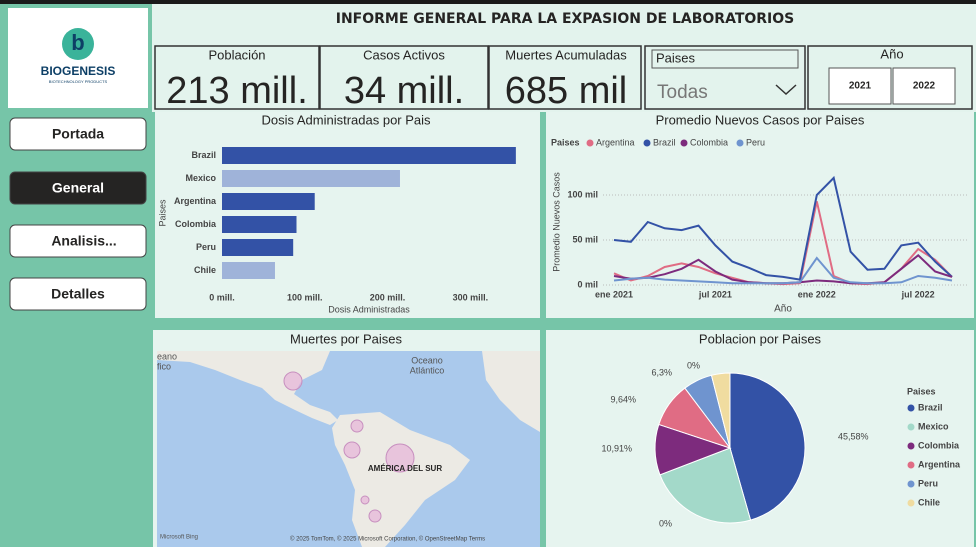 The image size is (976, 547). What do you see at coordinates (760, 119) in the screenshot?
I see `chart-title: Promedio Nuevos Casos por Paises` at bounding box center [760, 119].